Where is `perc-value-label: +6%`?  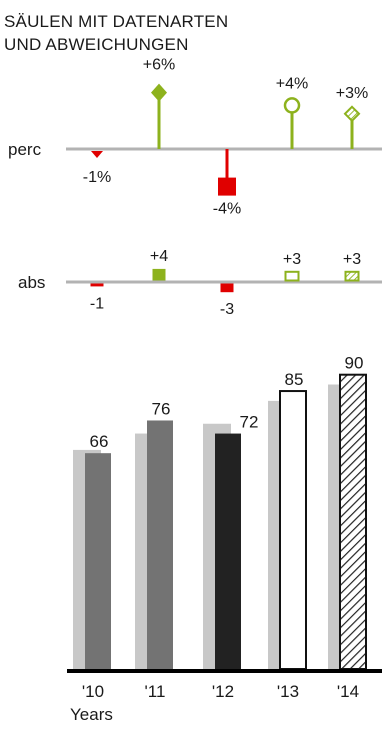 perc-value-label: +6% is located at coordinates (159, 65).